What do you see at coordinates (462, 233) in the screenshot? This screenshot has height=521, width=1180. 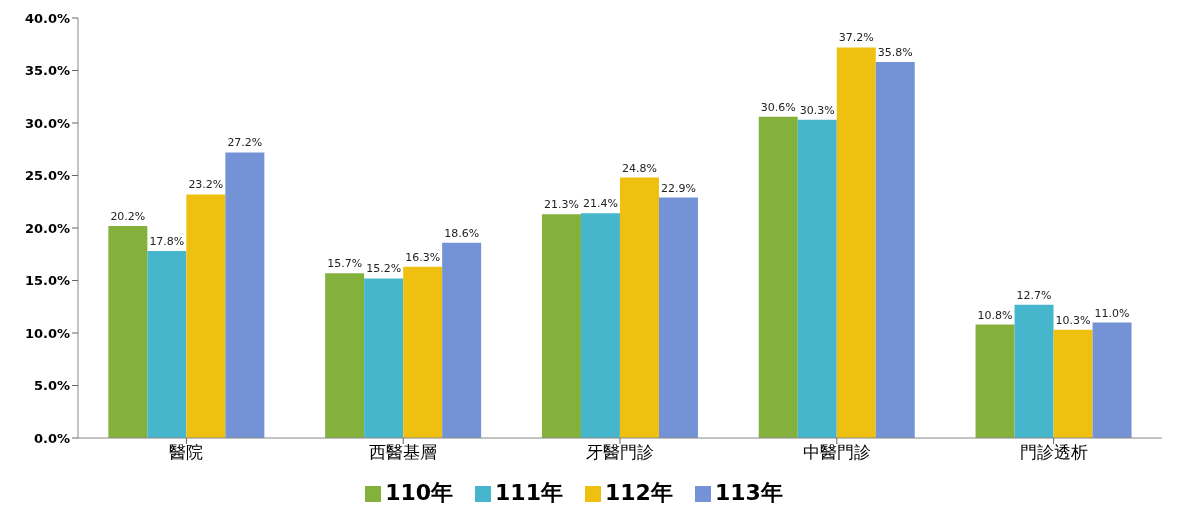 I see `data-label: 18.6%` at bounding box center [462, 233].